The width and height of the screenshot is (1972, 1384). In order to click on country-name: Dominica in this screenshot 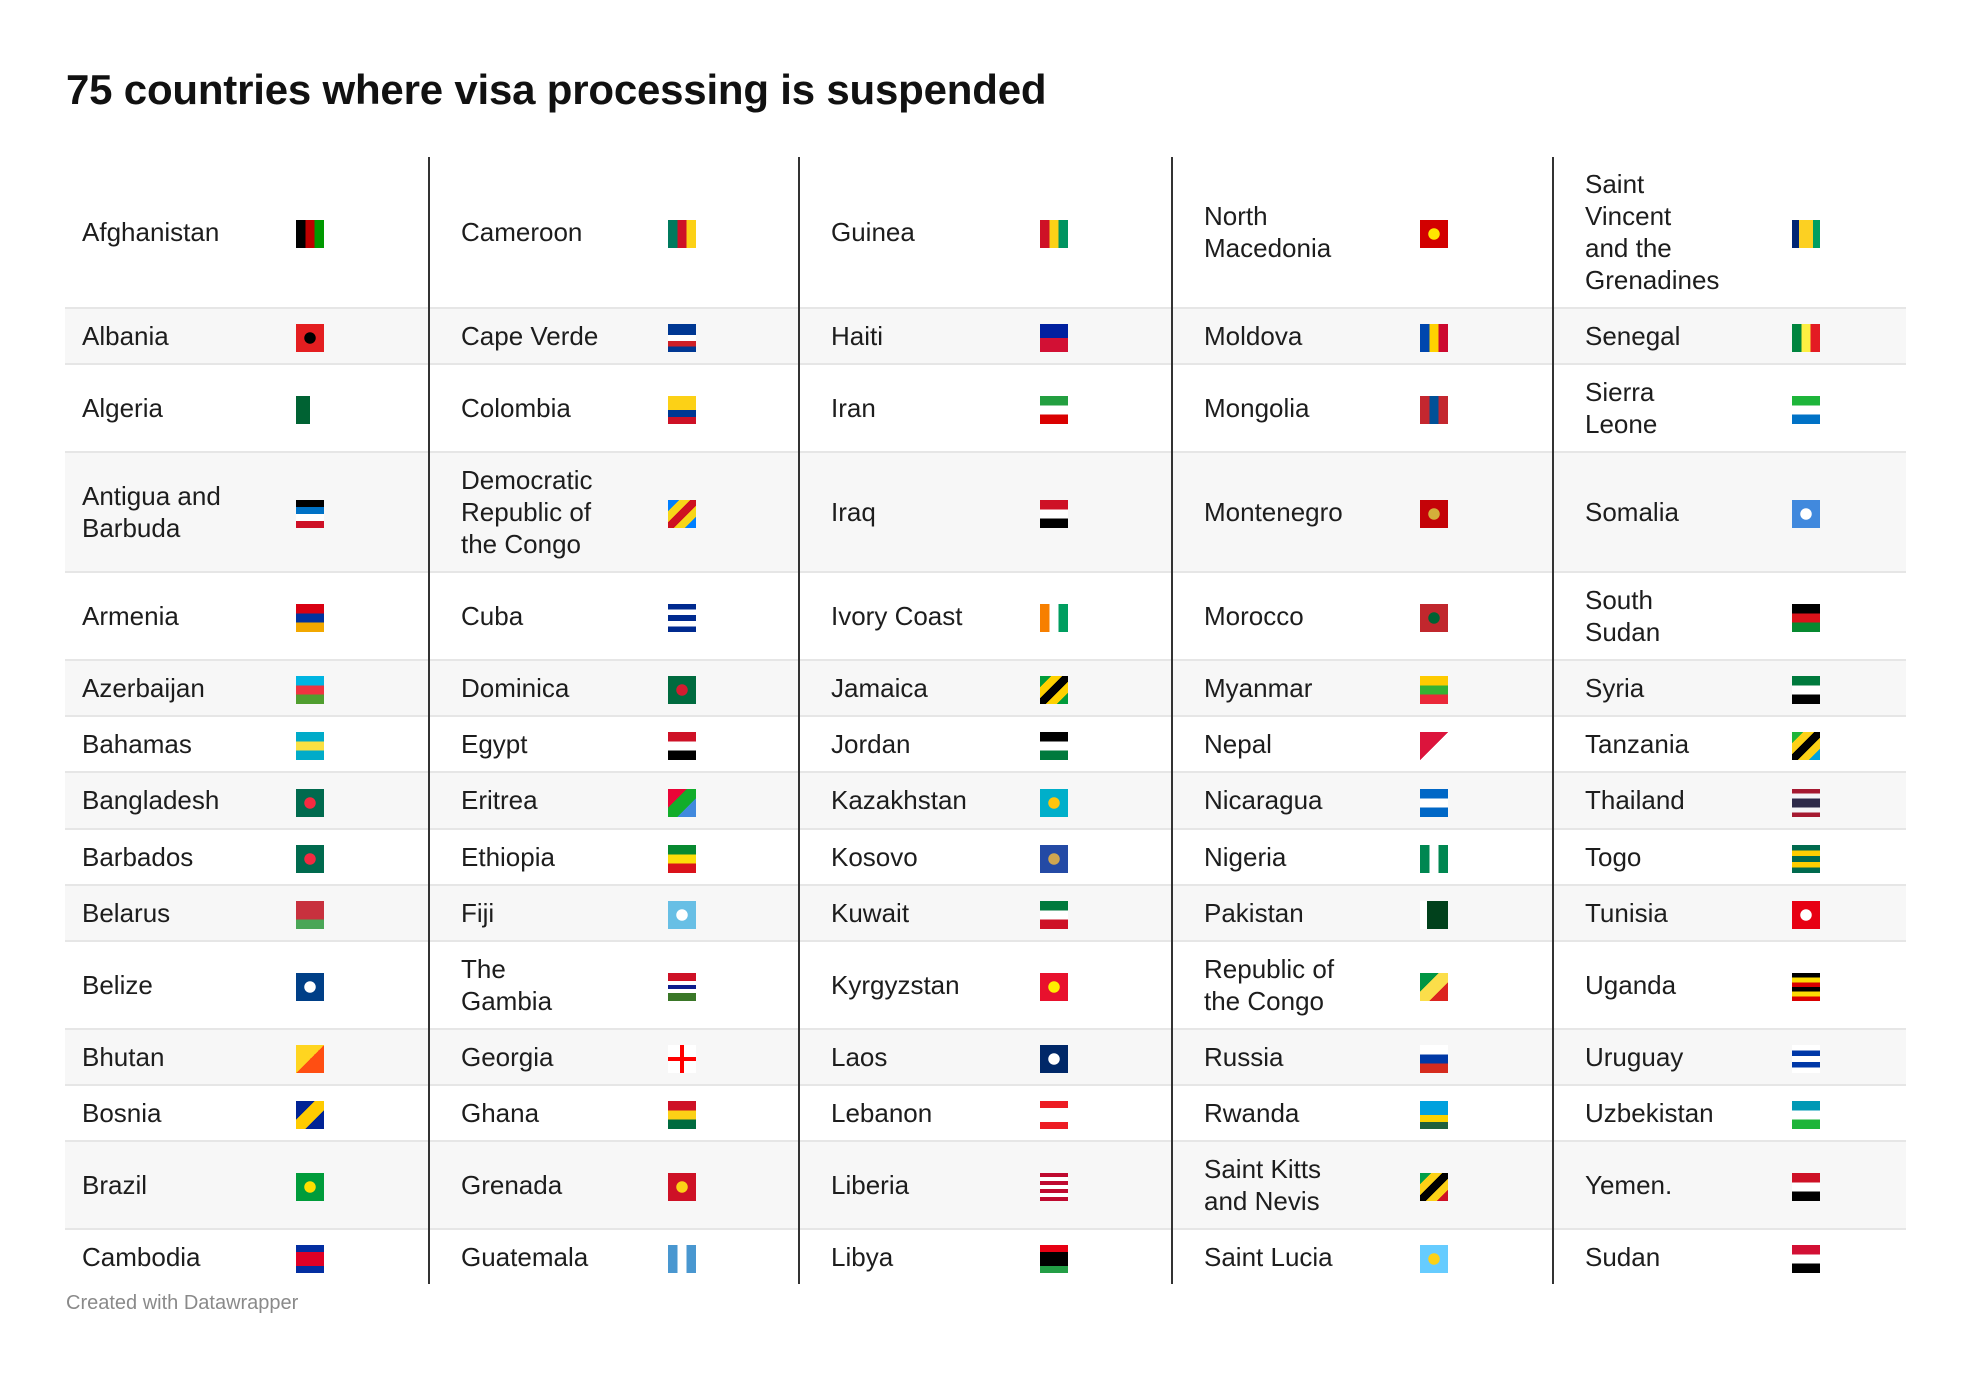, I will do `click(548, 688)`.